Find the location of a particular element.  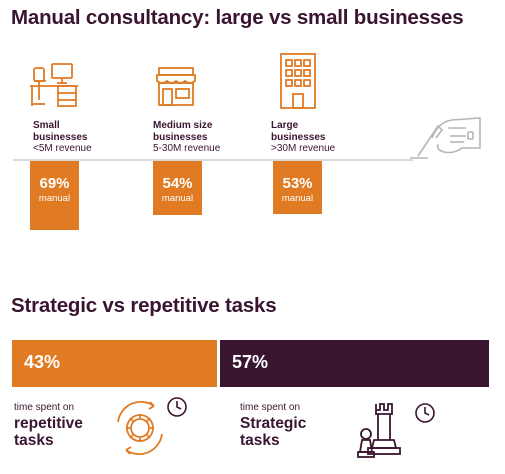

bar-value-label: 69% is located at coordinates (54, 183).